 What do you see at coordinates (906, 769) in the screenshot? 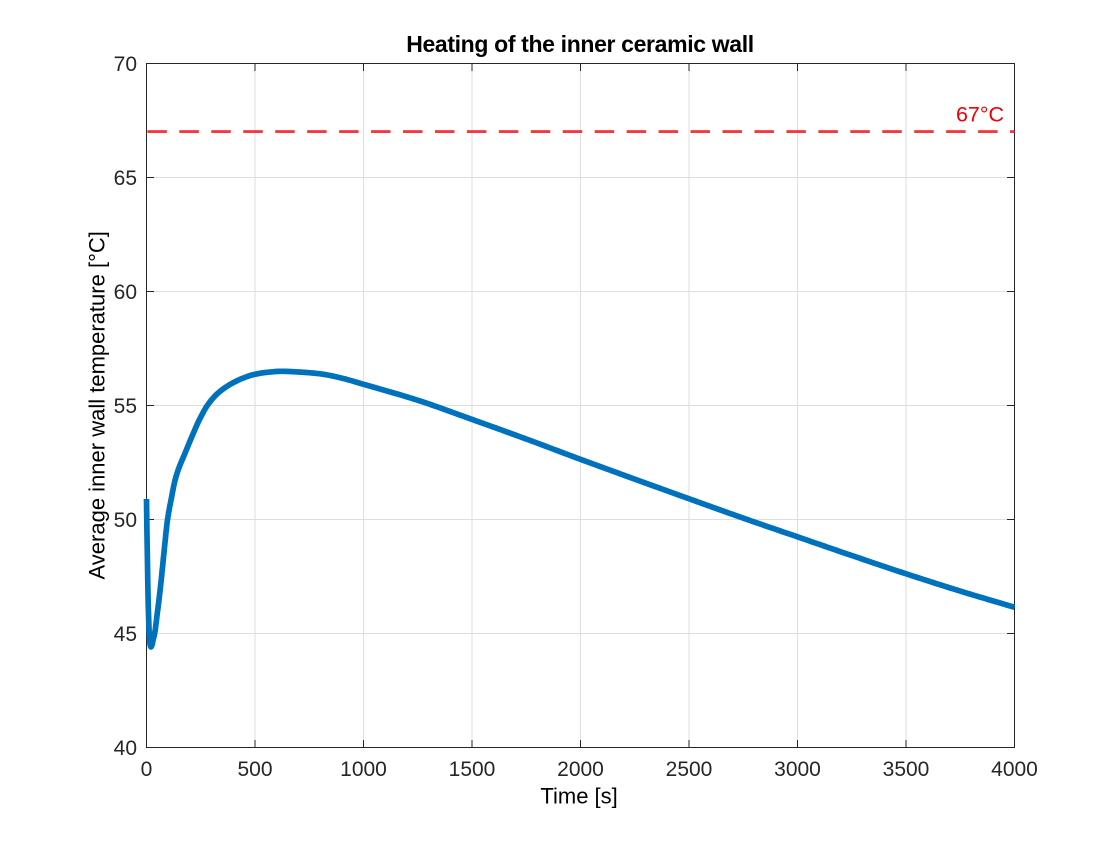
I see `svg-text: 3500` at bounding box center [906, 769].